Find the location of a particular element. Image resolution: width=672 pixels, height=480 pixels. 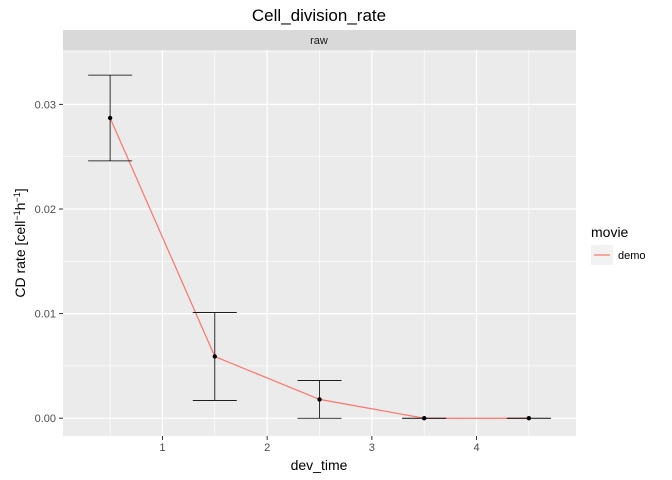

y-axis-title-part: h is located at coordinates (20, 207).